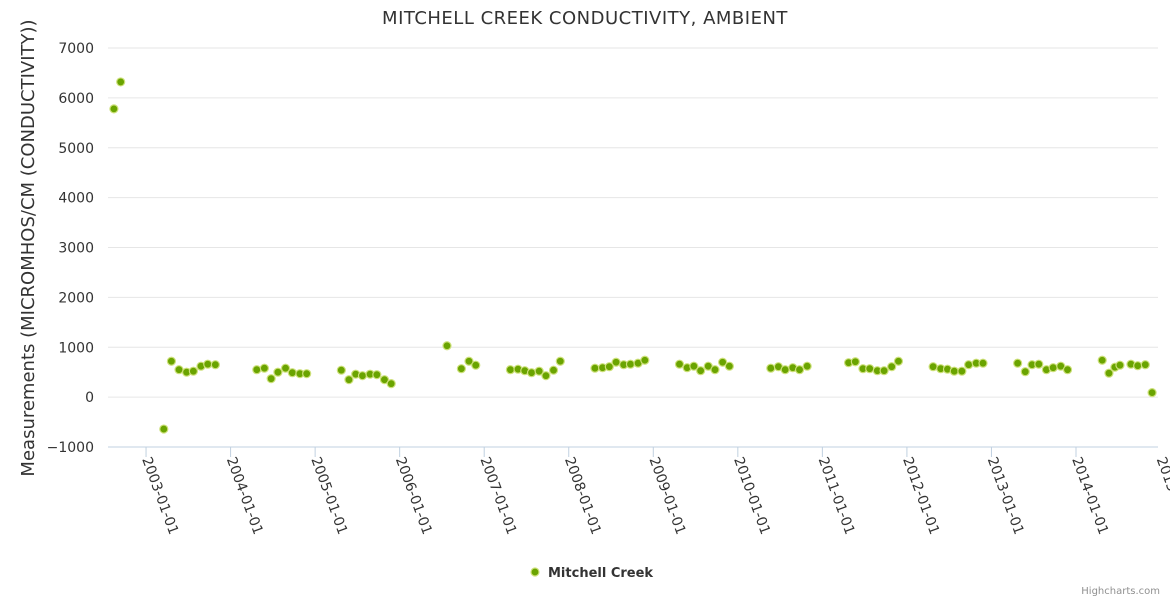 This screenshot has width=1170, height=600. Describe the element at coordinates (667, 496) in the screenshot. I see `x-tick-label: 2009-01-01` at that location.